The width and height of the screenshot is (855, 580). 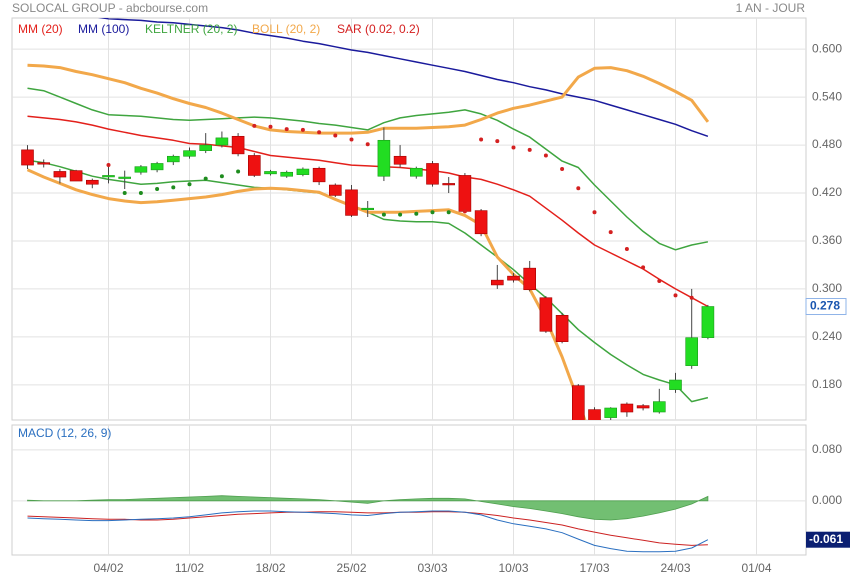 I want to click on y-tick-label: 0.300, so click(x=827, y=288).